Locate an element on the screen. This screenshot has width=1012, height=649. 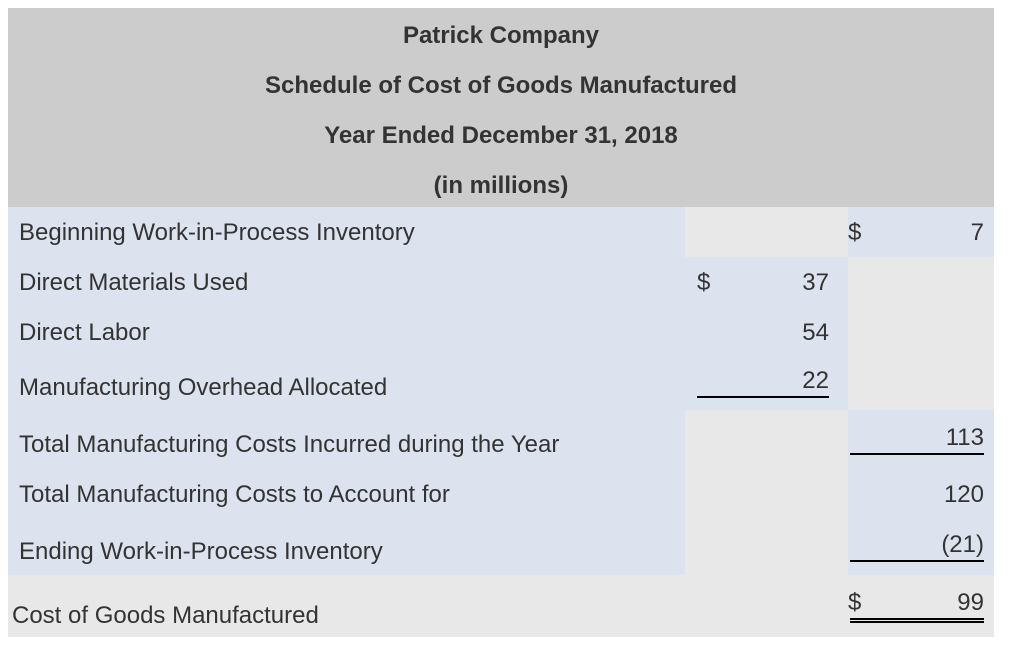
amount-cell-empty is located at coordinates (766, 232).